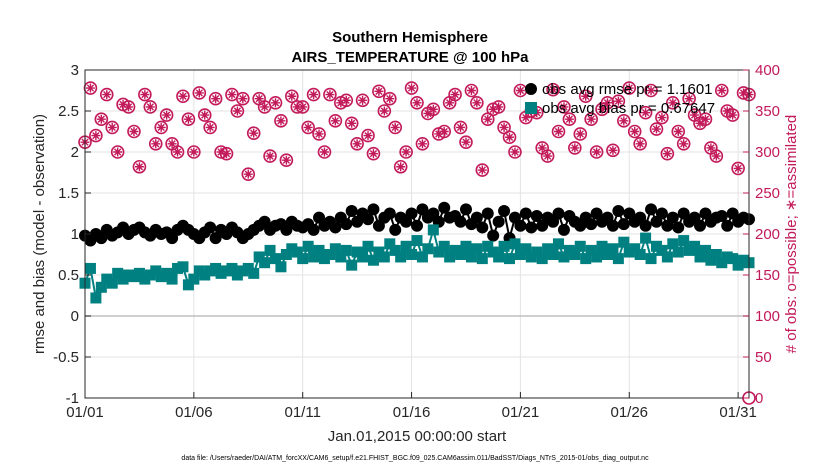  Describe the element at coordinates (761, 234) in the screenshot. I see `right-axis-ticks: 0 50 100 150 200 250 300 350 400` at that location.